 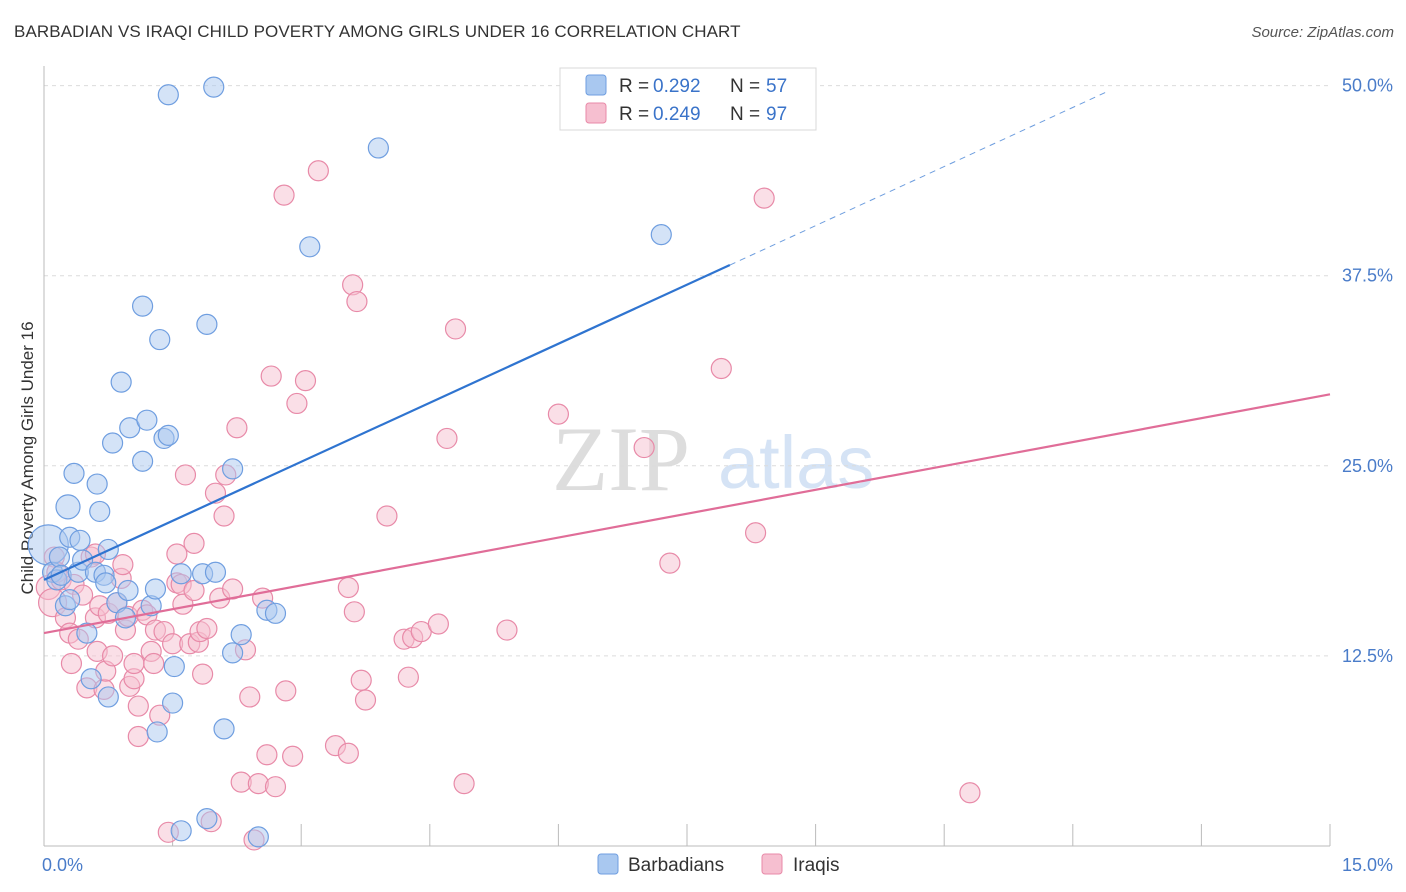 I want to click on y-tick-label: 37.5%, so click(x=1367, y=276).